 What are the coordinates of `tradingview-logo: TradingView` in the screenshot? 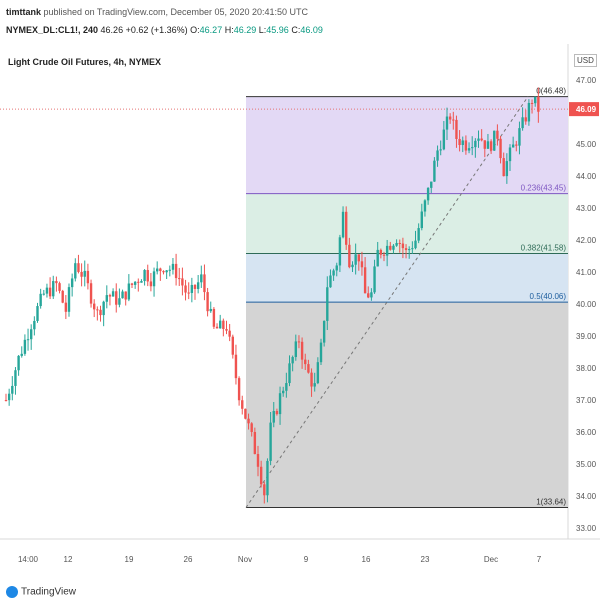 It's located at (41, 592).